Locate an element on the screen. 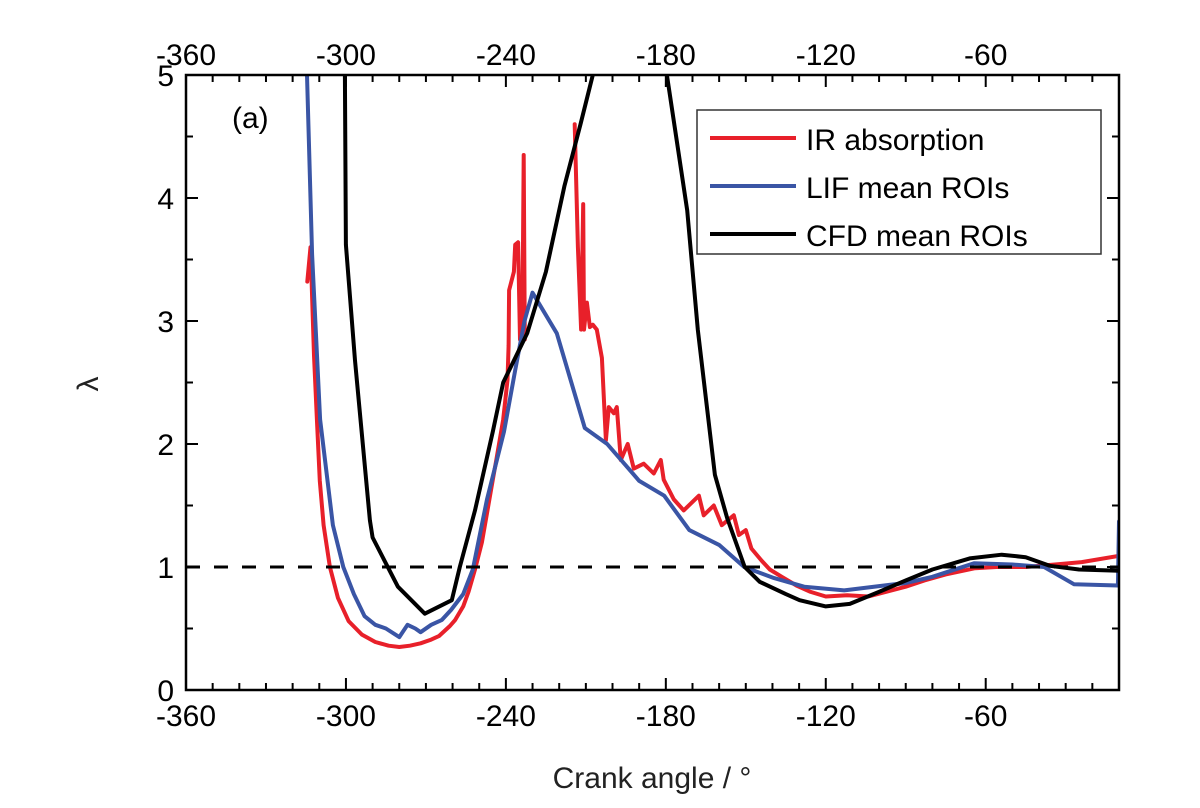  y-axis-title: λ is located at coordinates (88, 384).